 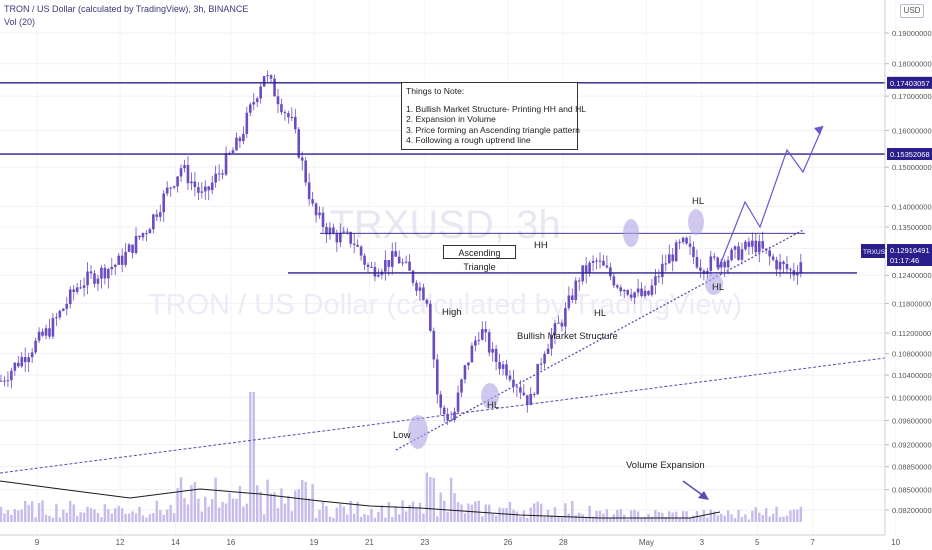 What do you see at coordinates (702, 542) in the screenshot?
I see `x-tick-label: 3` at bounding box center [702, 542].